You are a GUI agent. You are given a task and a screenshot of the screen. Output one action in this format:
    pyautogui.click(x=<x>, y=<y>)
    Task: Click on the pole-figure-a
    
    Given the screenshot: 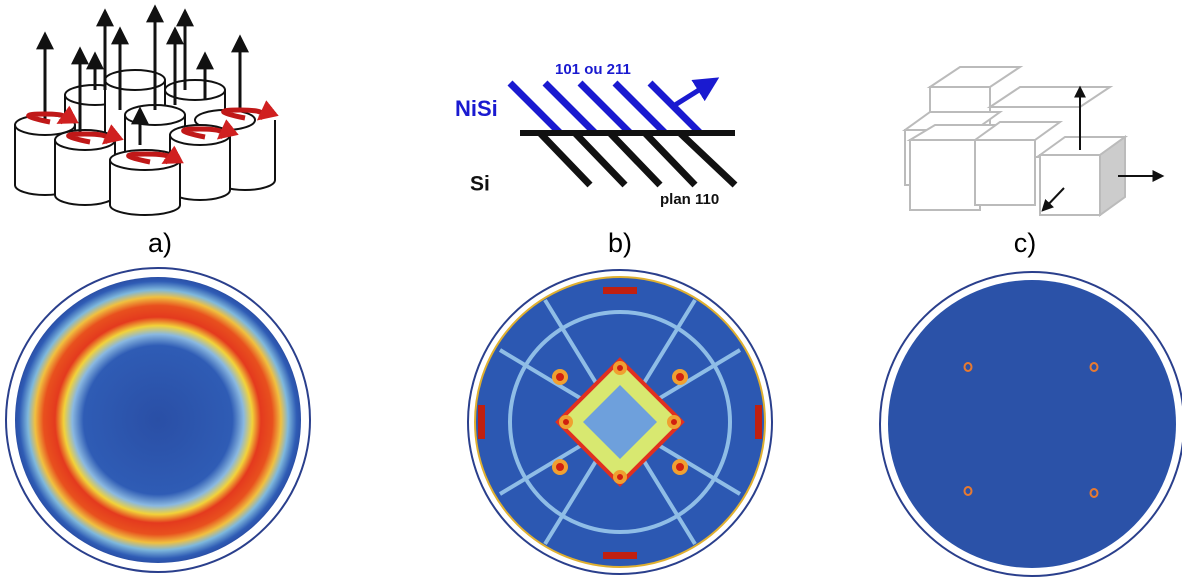 What is the action you would take?
    pyautogui.click(x=158, y=420)
    